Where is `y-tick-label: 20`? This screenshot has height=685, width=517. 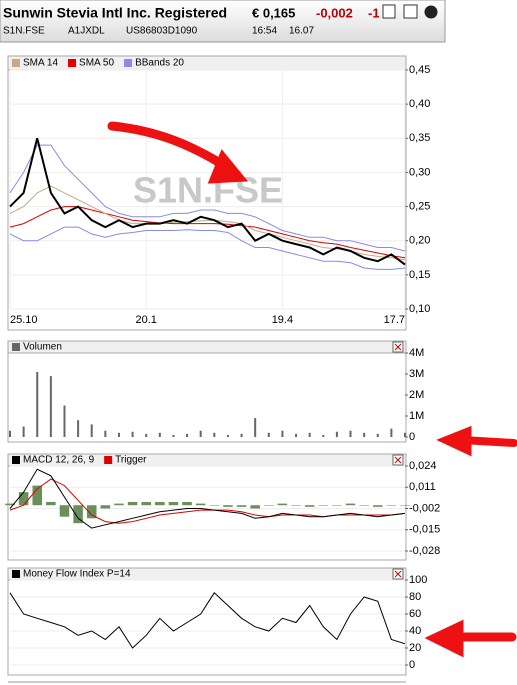 y-tick-label: 20 is located at coordinates (415, 648).